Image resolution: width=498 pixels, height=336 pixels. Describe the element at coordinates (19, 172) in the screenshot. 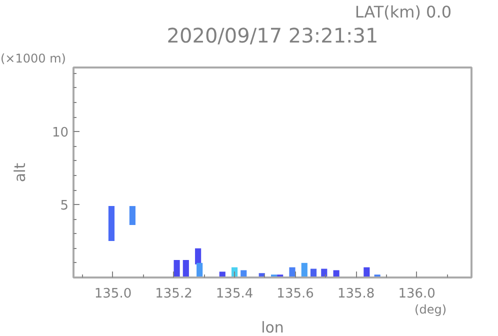

I see `y-axis-title: alt` at that location.